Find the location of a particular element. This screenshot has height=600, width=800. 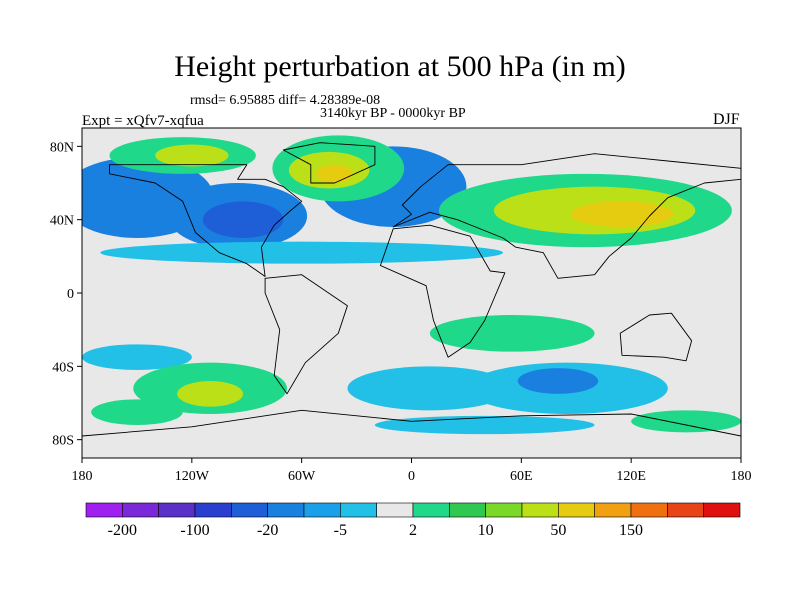

colorbar-label: 150 is located at coordinates (631, 530).